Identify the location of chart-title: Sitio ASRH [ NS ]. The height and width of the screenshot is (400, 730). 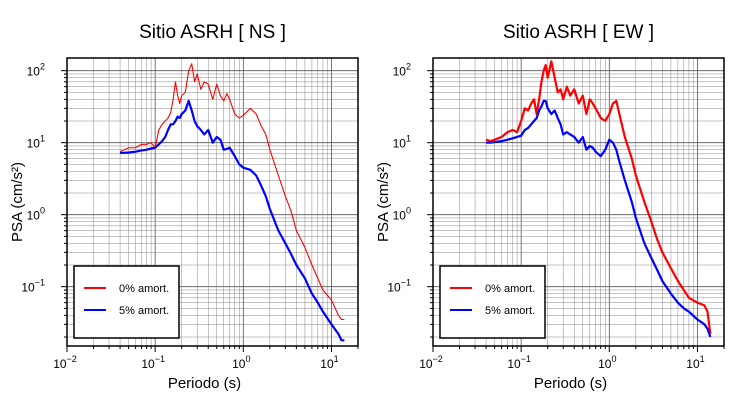
(212, 32).